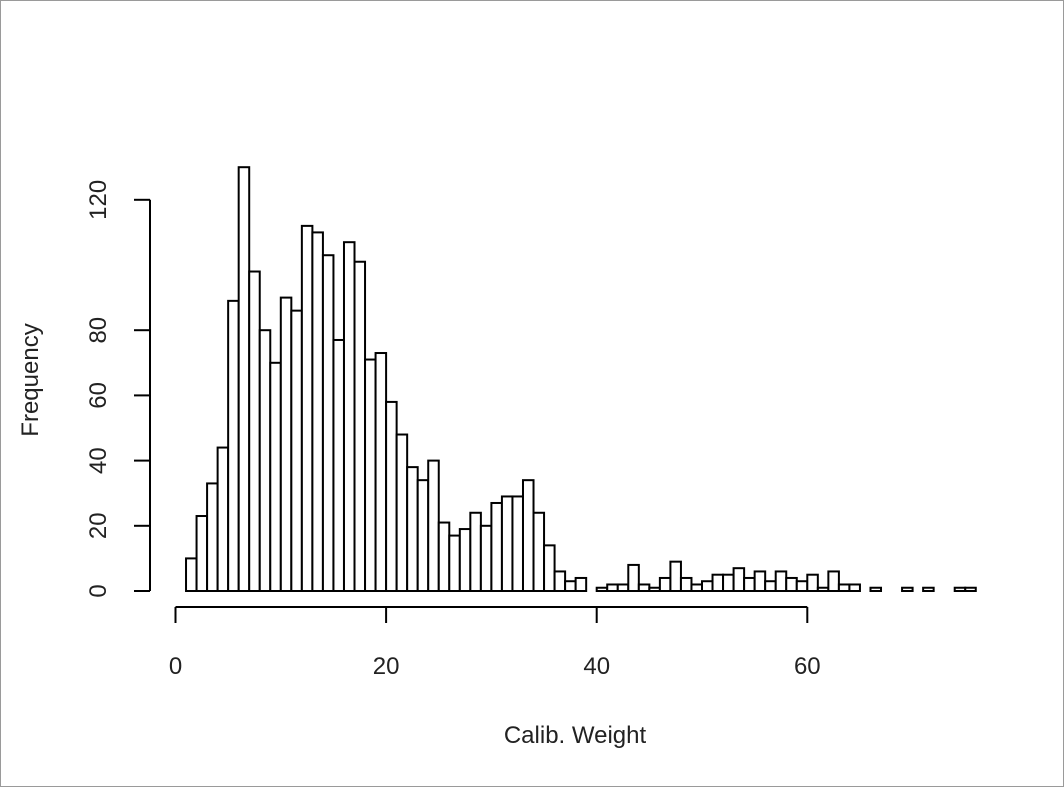 Image resolution: width=1064 pixels, height=787 pixels. What do you see at coordinates (386, 666) in the screenshot?
I see `x-tick-label: 20` at bounding box center [386, 666].